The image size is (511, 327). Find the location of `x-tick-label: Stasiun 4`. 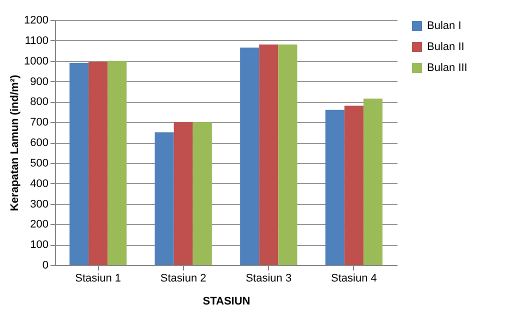

x-tick-label: Stasiun 4 is located at coordinates (353, 278).